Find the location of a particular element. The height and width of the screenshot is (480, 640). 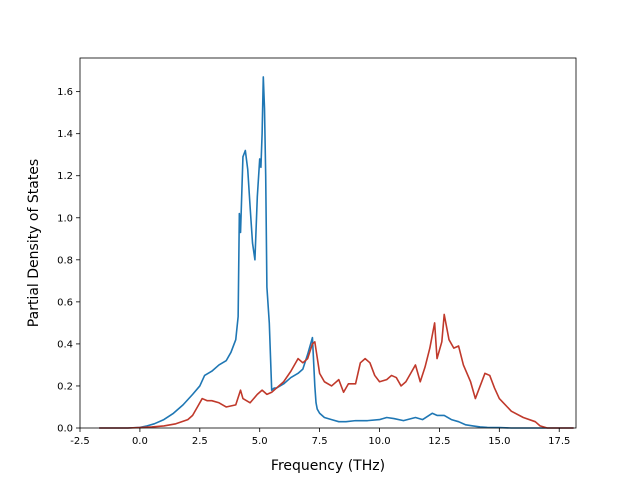

y-axis-ticks: 0.0 0.2 0.4 0.6 0.8 1.0 1.2 1.4 1.6 is located at coordinates (68, 261).